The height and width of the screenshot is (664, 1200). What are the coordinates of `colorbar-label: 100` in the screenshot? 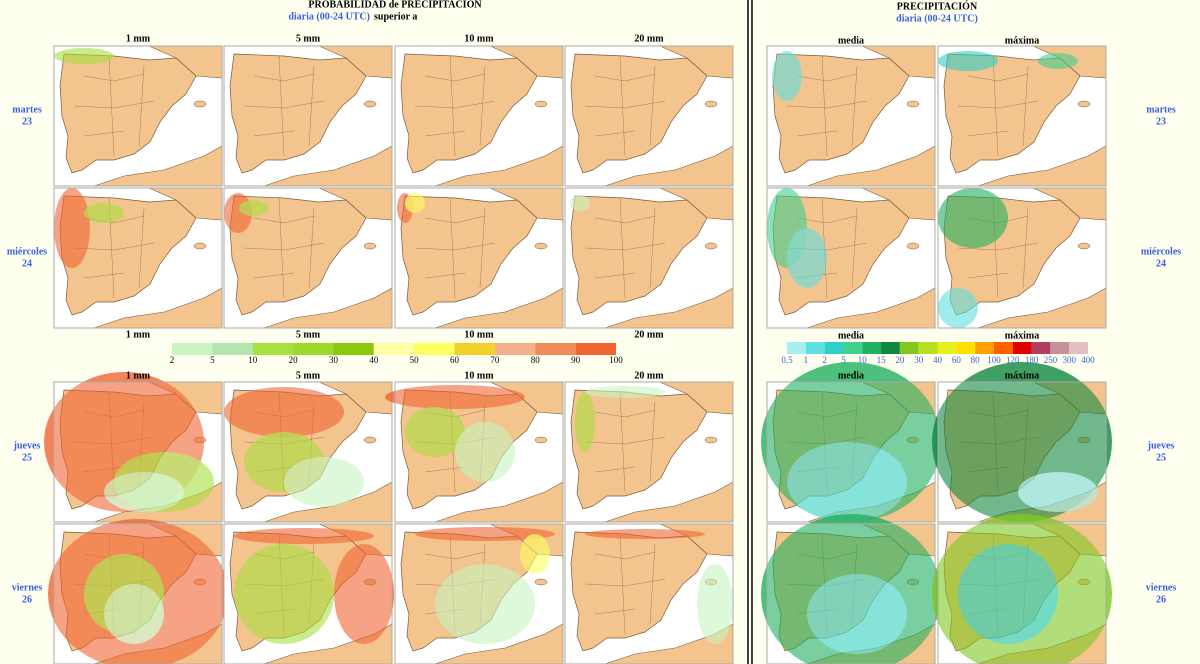 It's located at (994, 360).